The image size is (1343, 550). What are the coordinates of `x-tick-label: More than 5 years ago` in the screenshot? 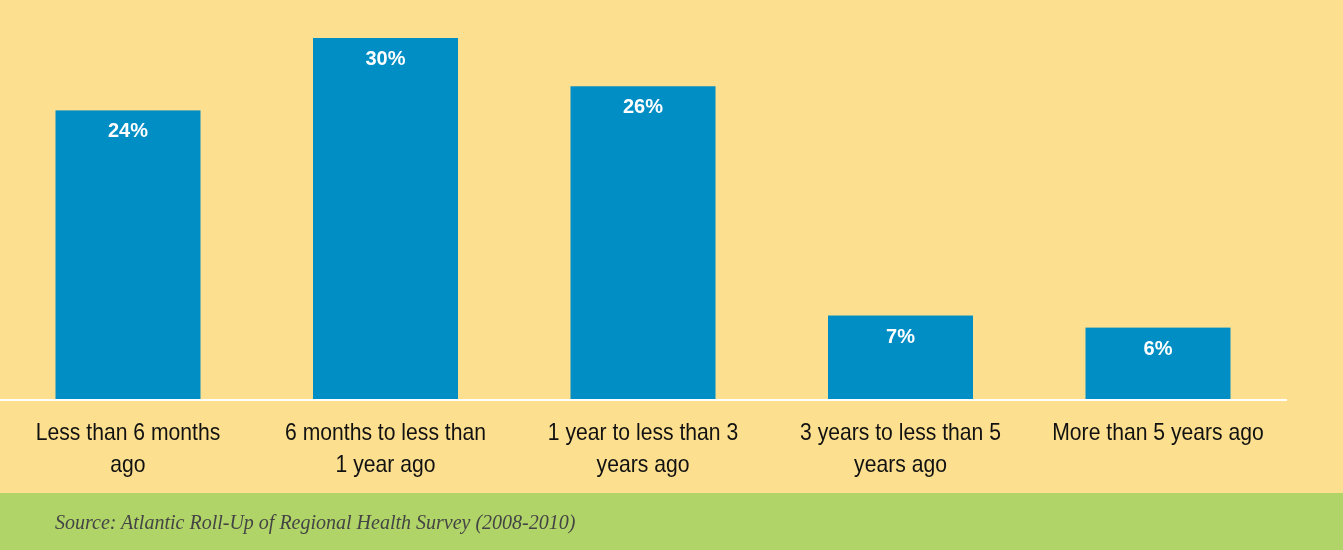 It's located at (1158, 432).